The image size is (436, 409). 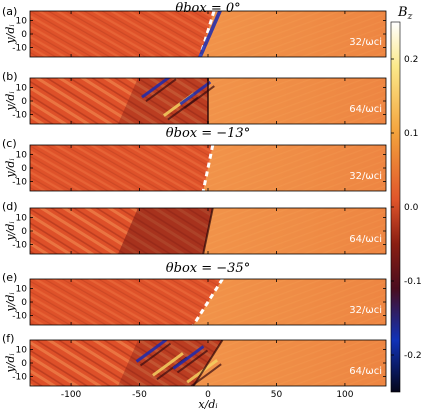 I want to click on colorbar-title: Bz, so click(x=405, y=13).